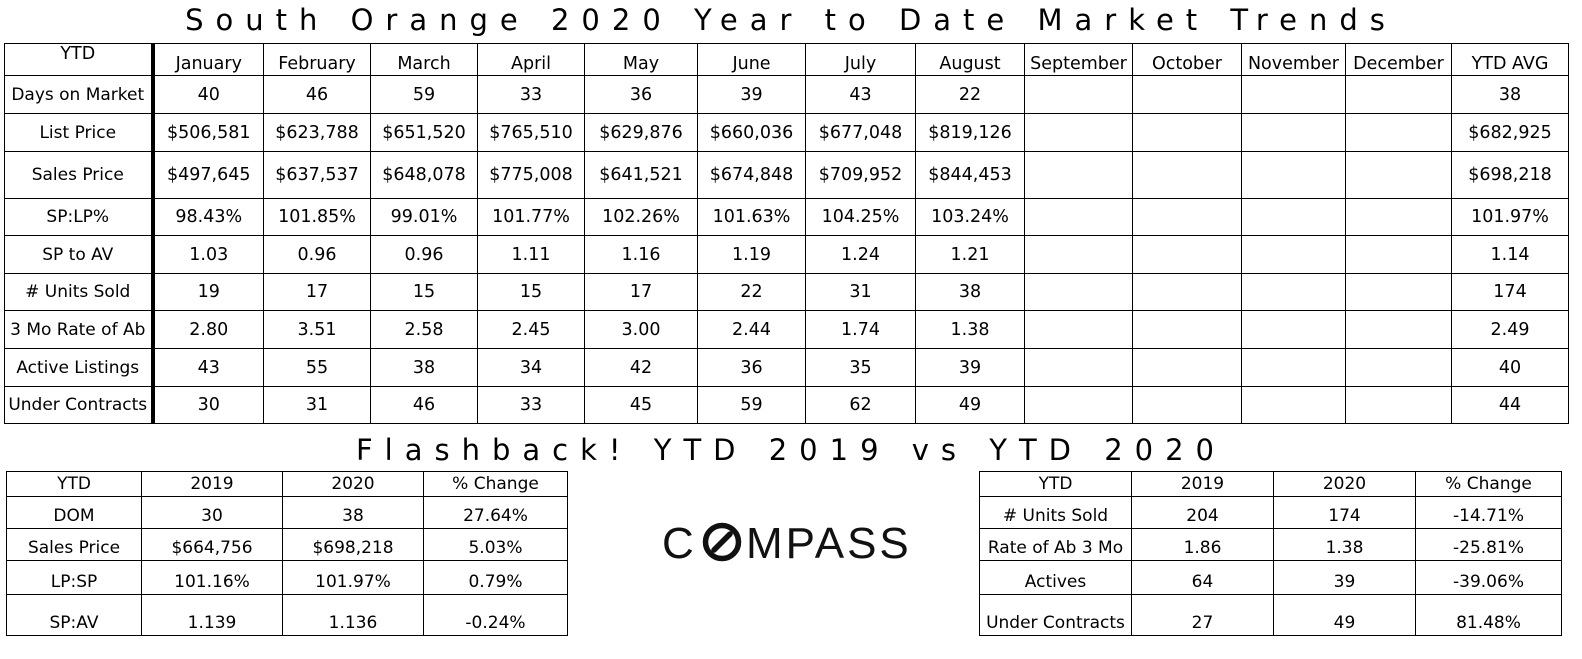 The width and height of the screenshot is (1582, 659). What do you see at coordinates (1202, 577) in the screenshot?
I see `table-cell: 64` at bounding box center [1202, 577].